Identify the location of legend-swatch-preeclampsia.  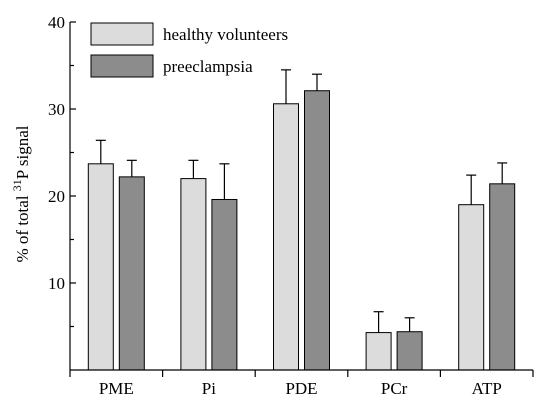
(122, 66).